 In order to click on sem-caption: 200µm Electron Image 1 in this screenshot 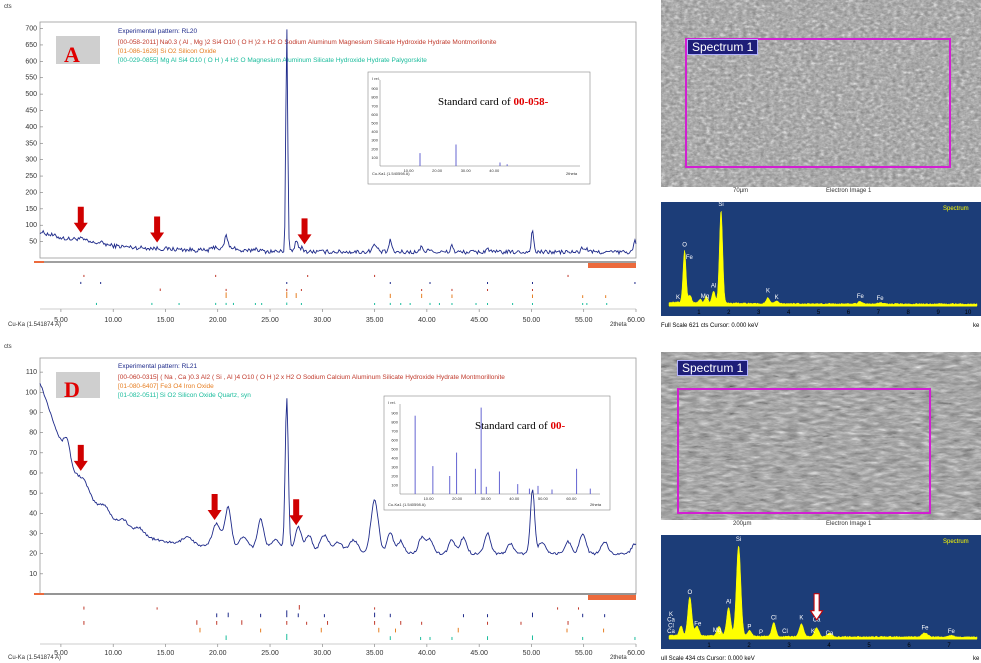, I will do `click(821, 525)`.